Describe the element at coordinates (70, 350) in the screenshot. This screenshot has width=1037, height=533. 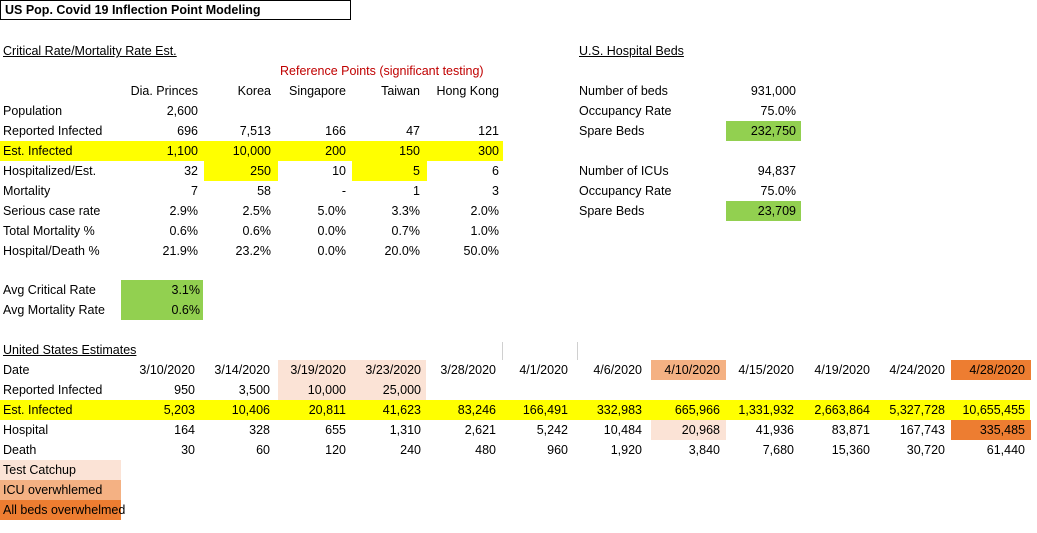
I see `us-heading: United States Estimates` at that location.